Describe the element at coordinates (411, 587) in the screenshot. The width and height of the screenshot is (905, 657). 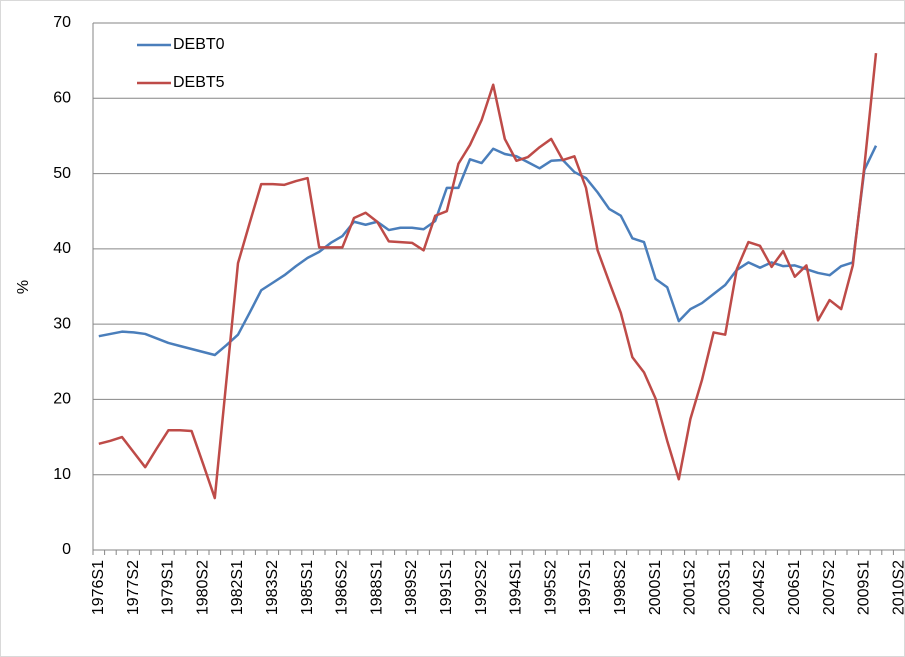
I see `x-tick-label: 1989S2` at that location.